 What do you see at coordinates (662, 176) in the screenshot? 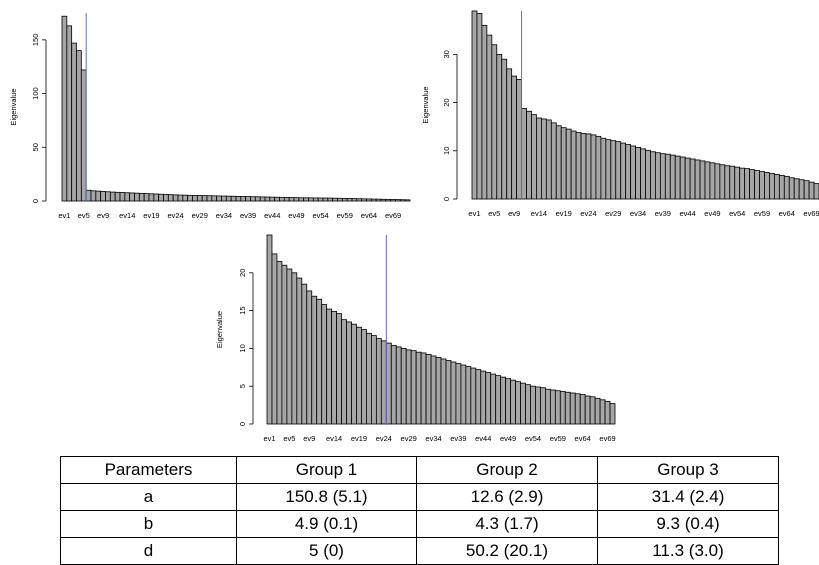
I see `bar-ev39` at bounding box center [662, 176].